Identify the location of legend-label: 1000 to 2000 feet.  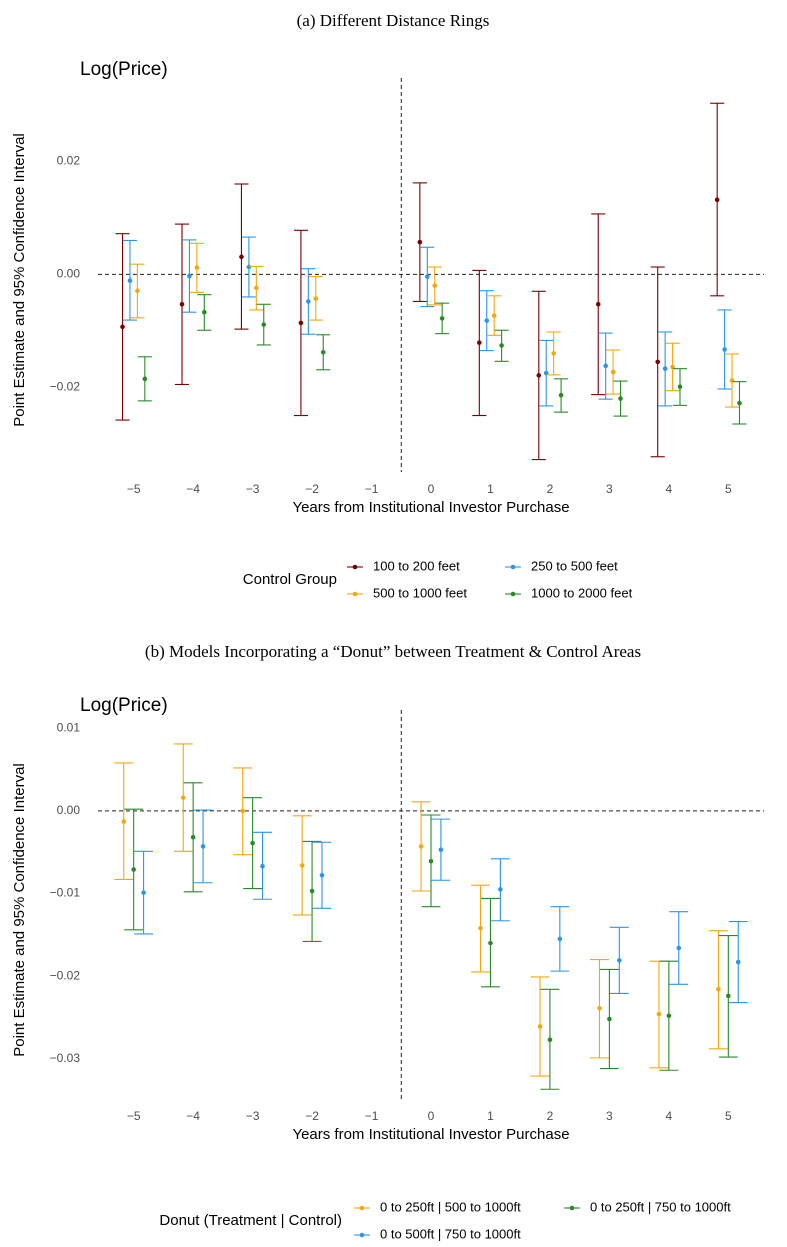
(582, 592).